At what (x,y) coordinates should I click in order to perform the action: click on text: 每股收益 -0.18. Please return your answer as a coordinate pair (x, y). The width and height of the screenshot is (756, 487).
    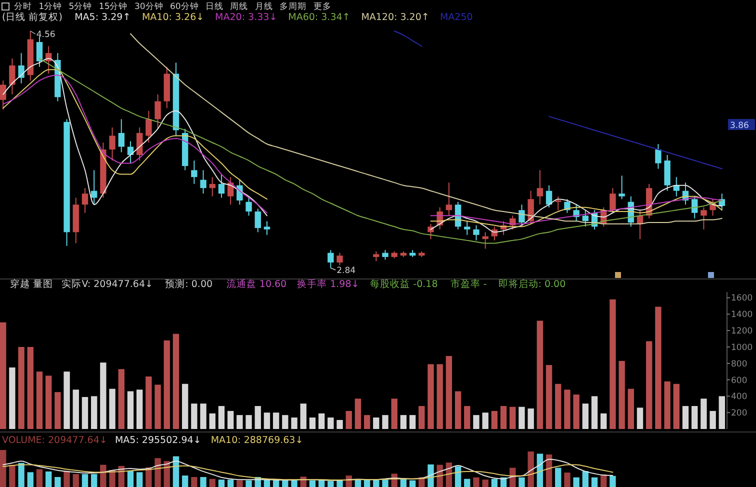
    Looking at the image, I should click on (404, 284).